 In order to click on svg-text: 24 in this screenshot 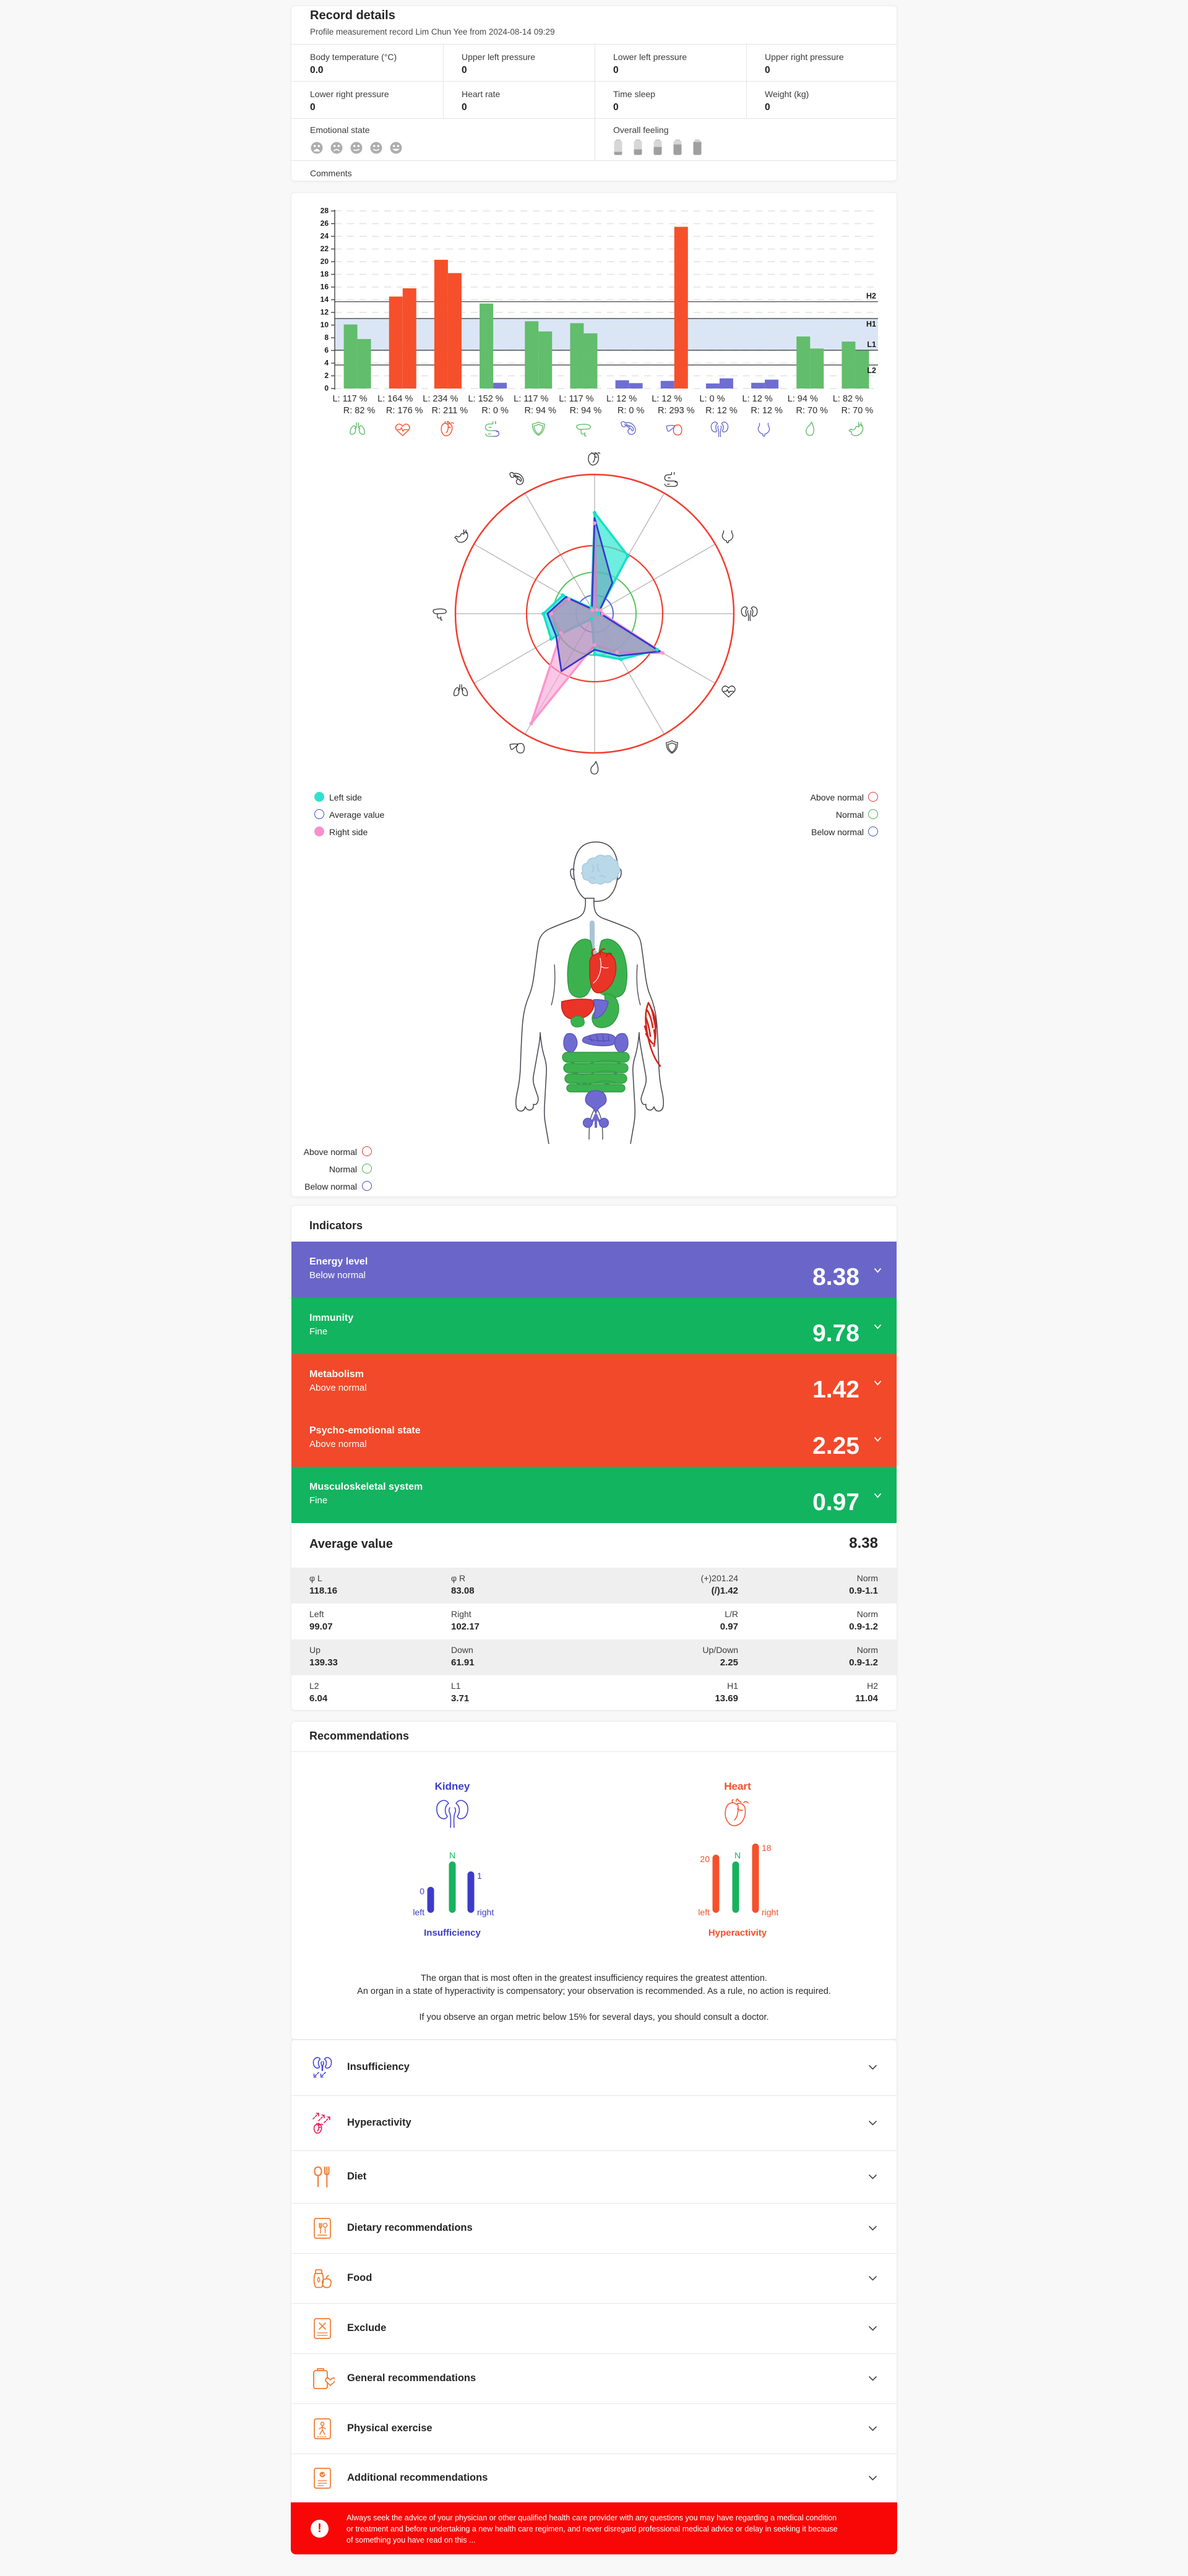, I will do `click(325, 236)`.